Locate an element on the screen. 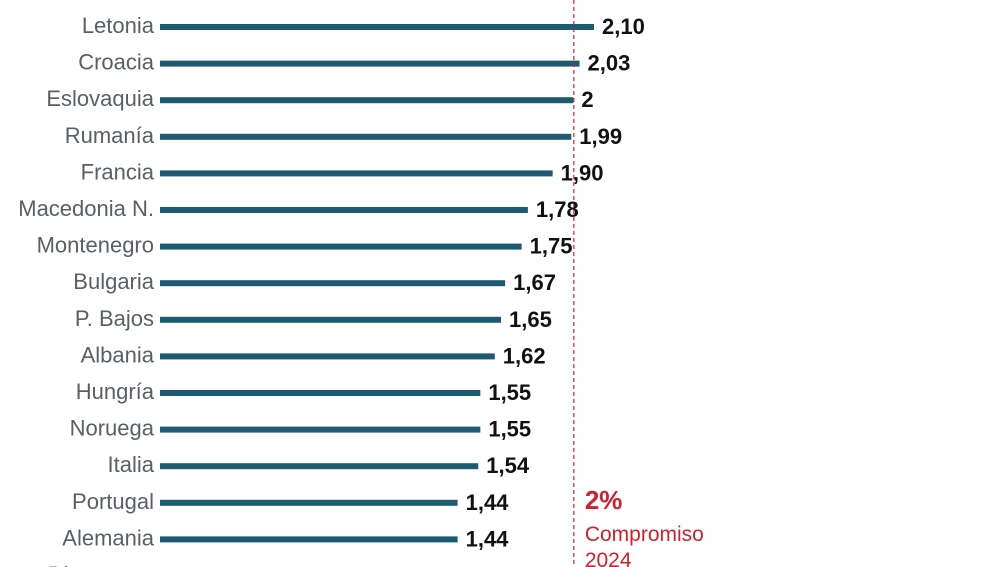 This screenshot has height=567, width=1008. category-label: Italia is located at coordinates (131, 464).